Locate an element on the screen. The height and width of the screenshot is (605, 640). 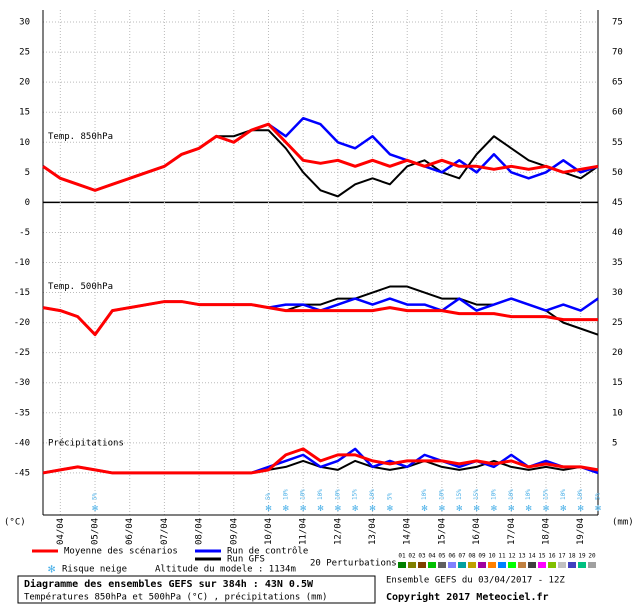
perturbation-number: 10 is located at coordinates (492, 556).